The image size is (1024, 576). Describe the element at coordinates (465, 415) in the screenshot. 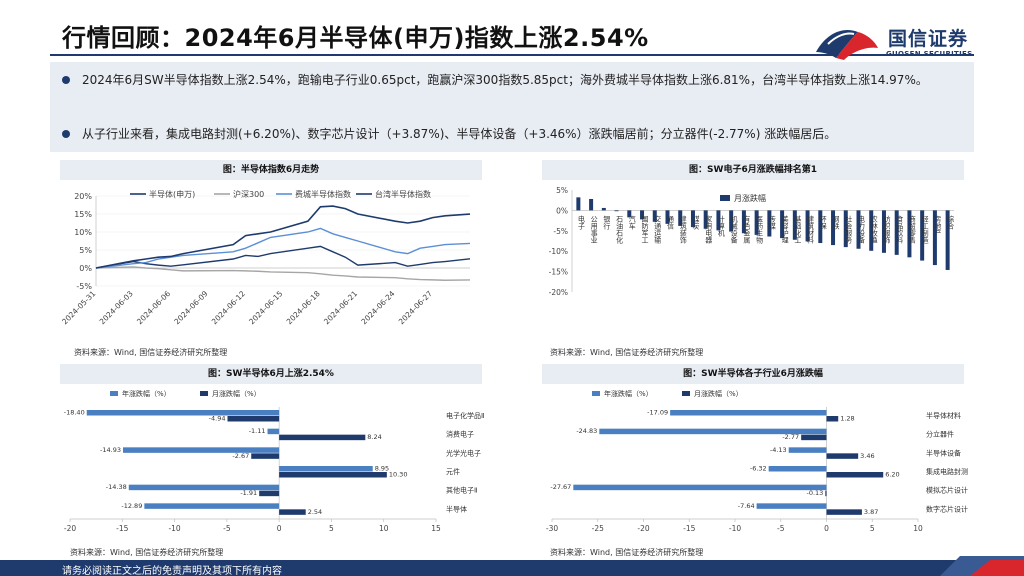

I see `category-label: 电子化学品Ⅱ` at that location.